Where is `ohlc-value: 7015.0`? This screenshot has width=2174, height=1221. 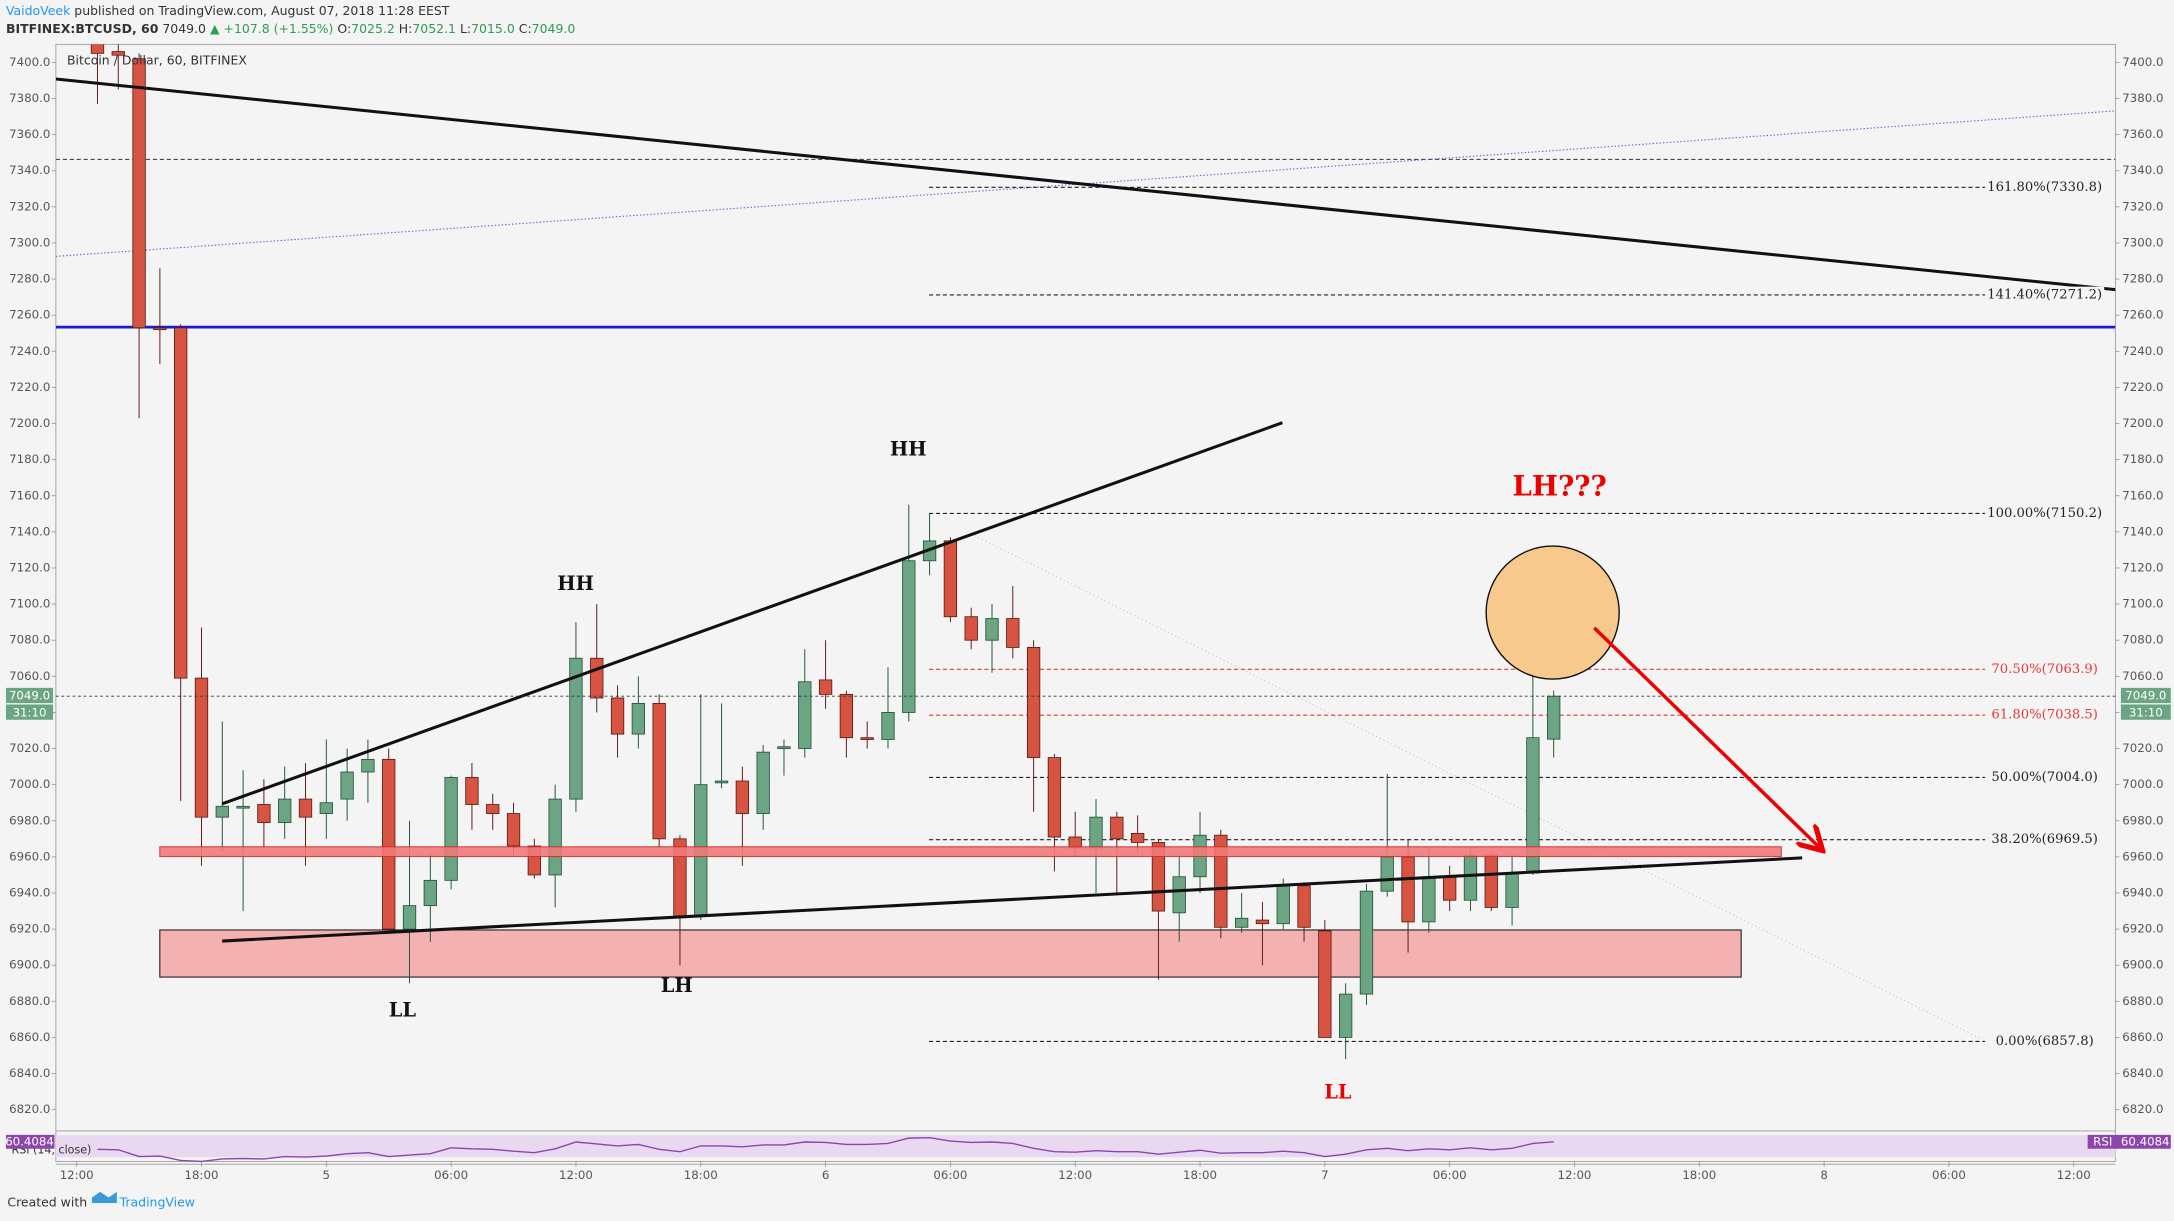 ohlc-value: 7015.0 is located at coordinates (493, 28).